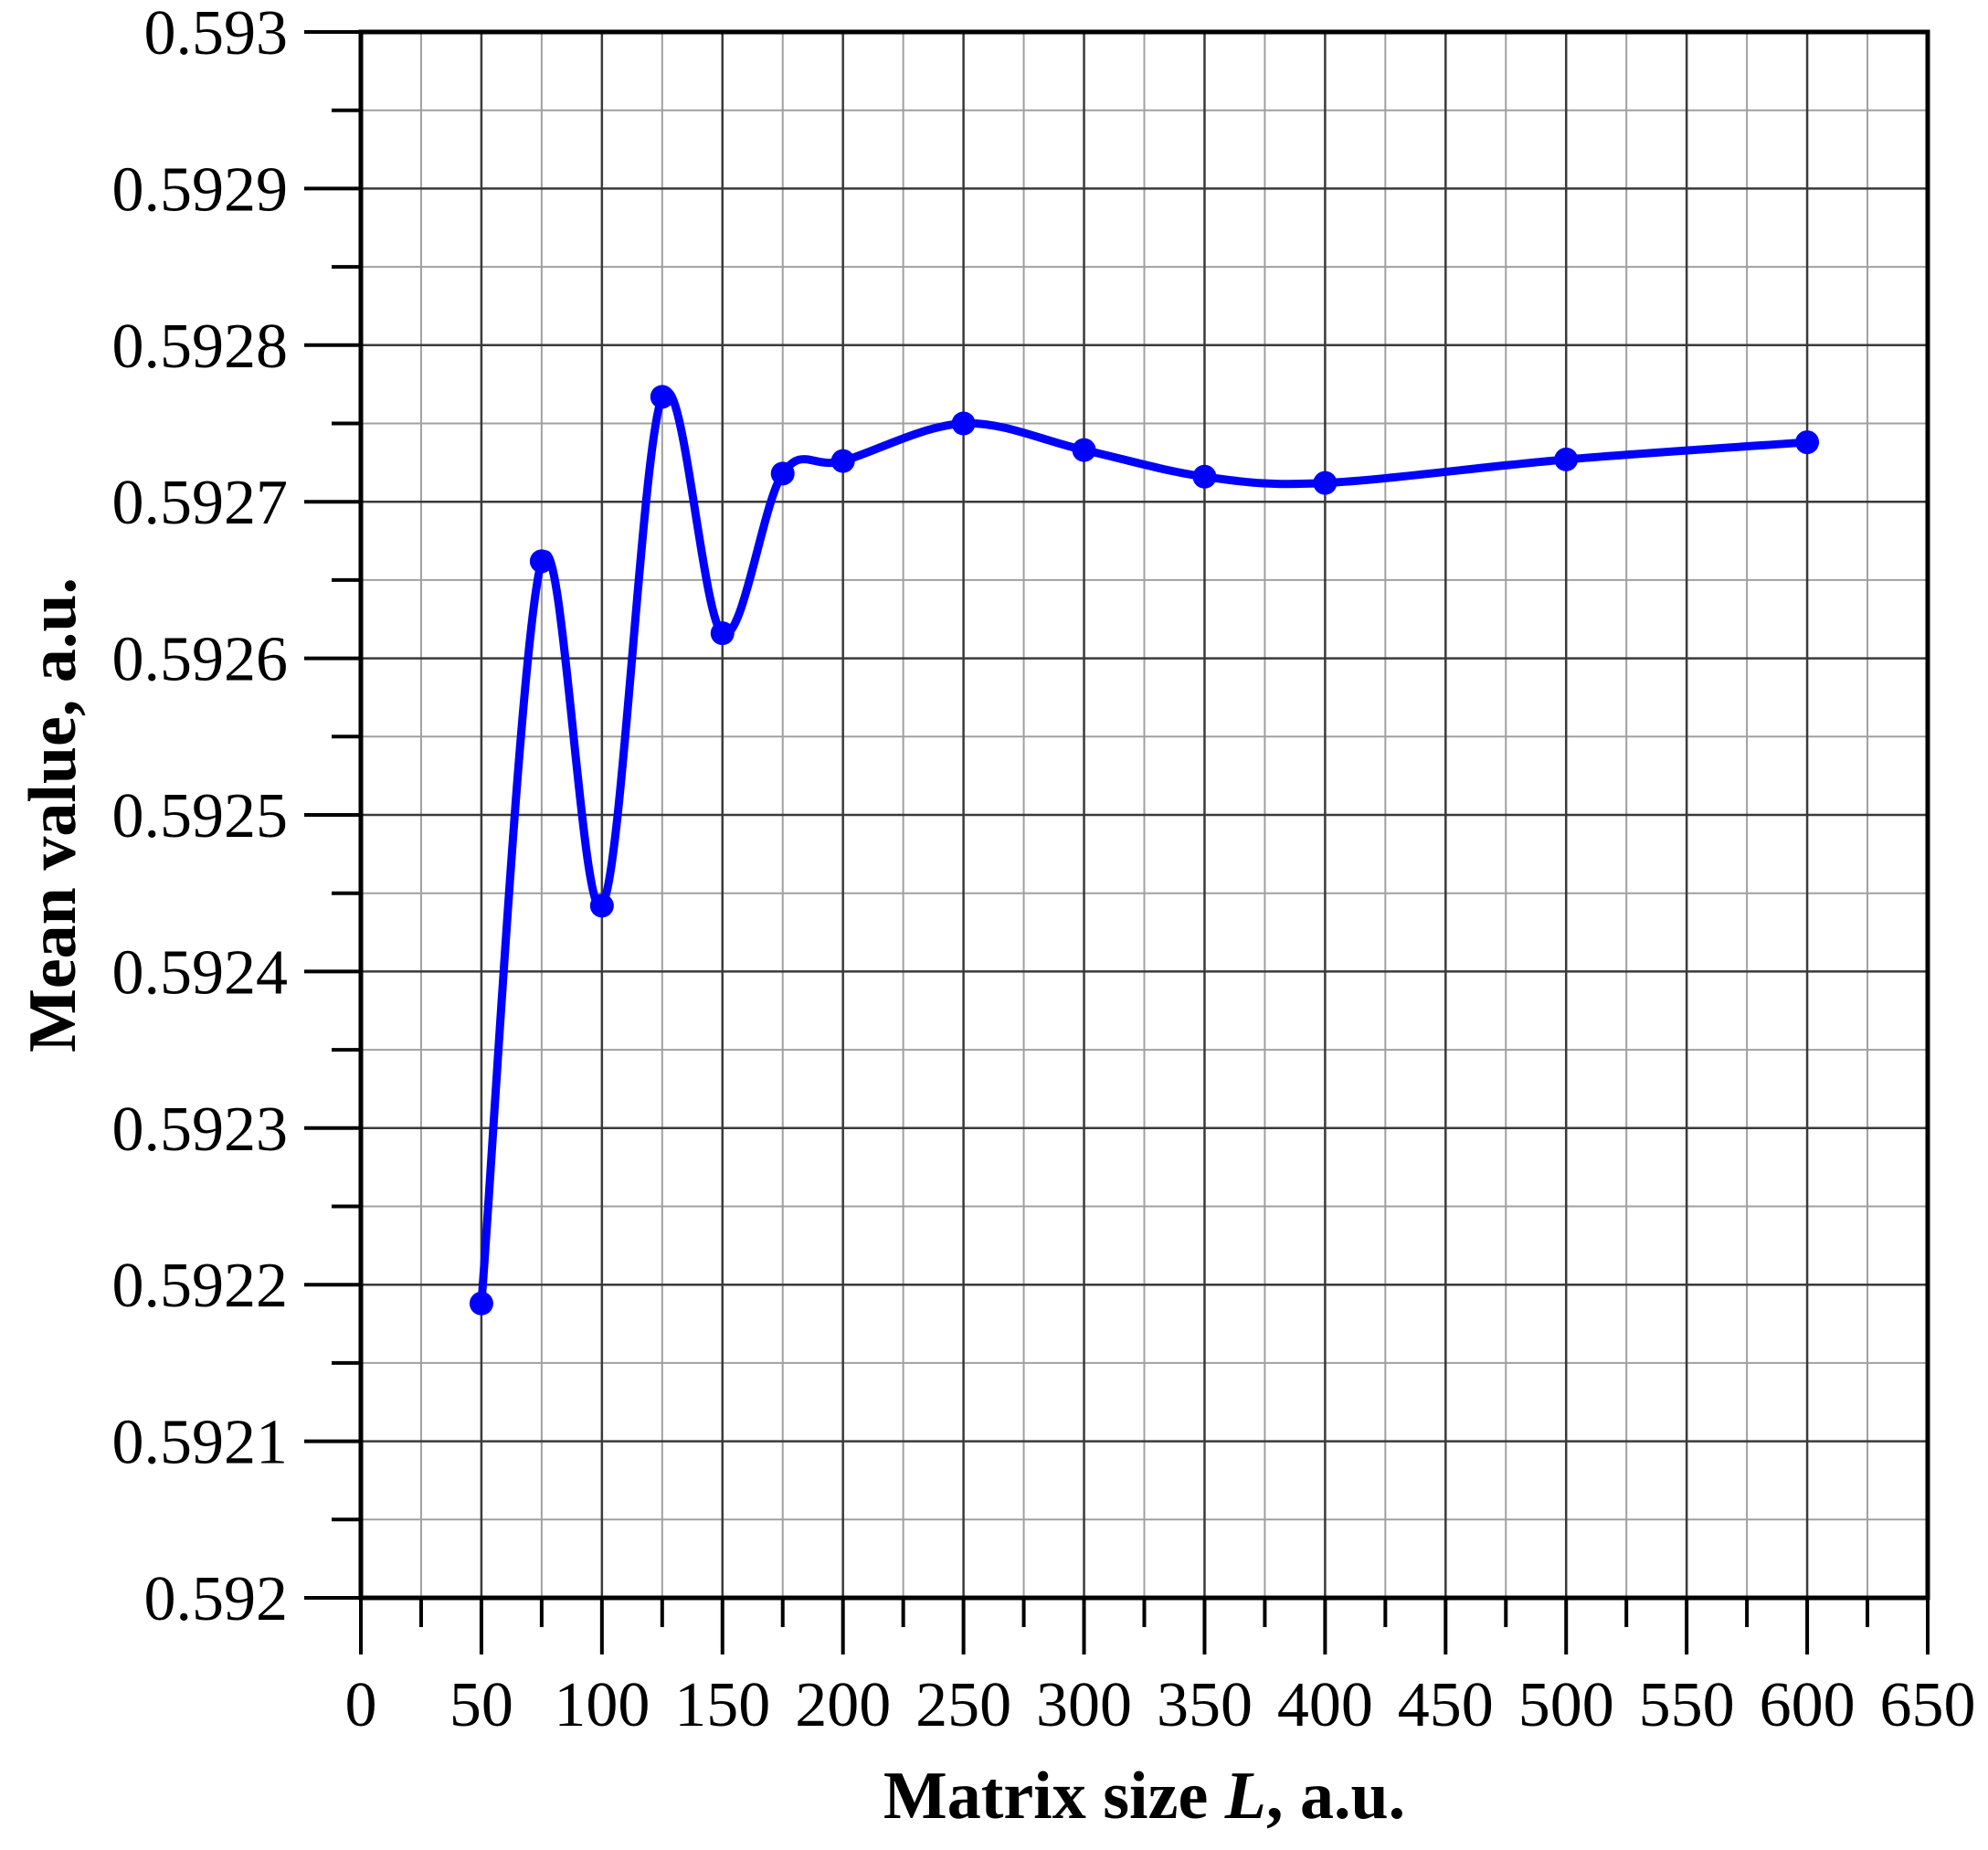 The width and height of the screenshot is (1988, 1850). I want to click on y-tick-label: 0.5925, so click(201, 816).